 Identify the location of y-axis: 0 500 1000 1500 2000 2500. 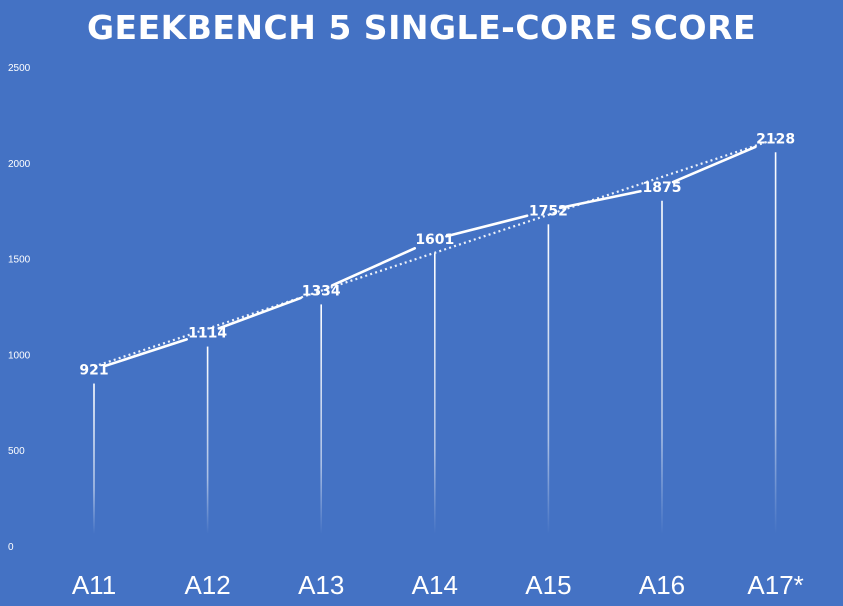
(19, 308).